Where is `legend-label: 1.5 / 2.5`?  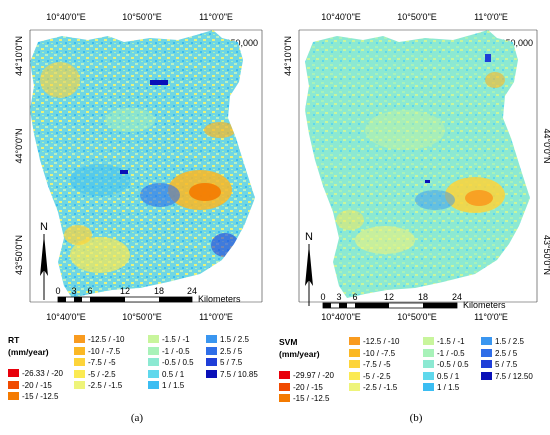
legend-label: 1.5 / 2.5 is located at coordinates (509, 341).